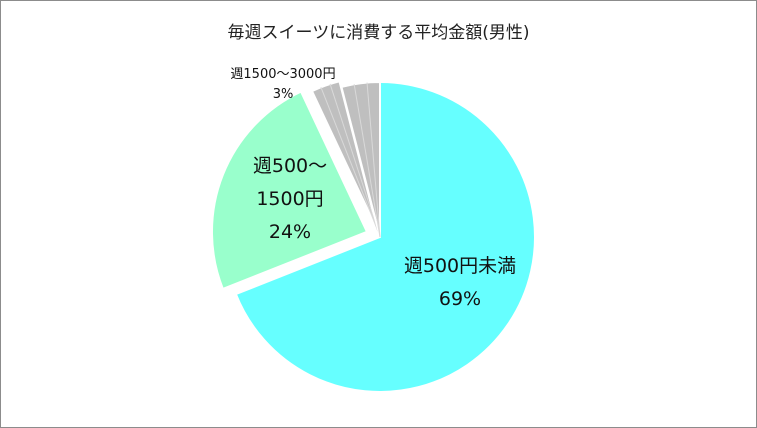  Describe the element at coordinates (460, 266) in the screenshot. I see `data-label-1-line-1: 週500円未満` at that location.